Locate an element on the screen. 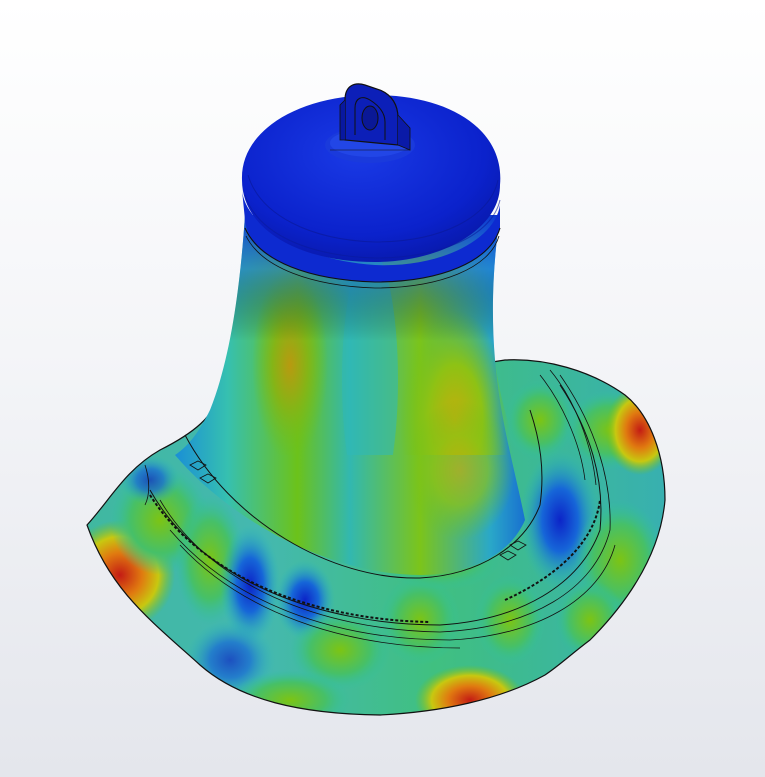 Image resolution: width=765 pixels, height=777 pixels. canon-lug is located at coordinates (370, 123).